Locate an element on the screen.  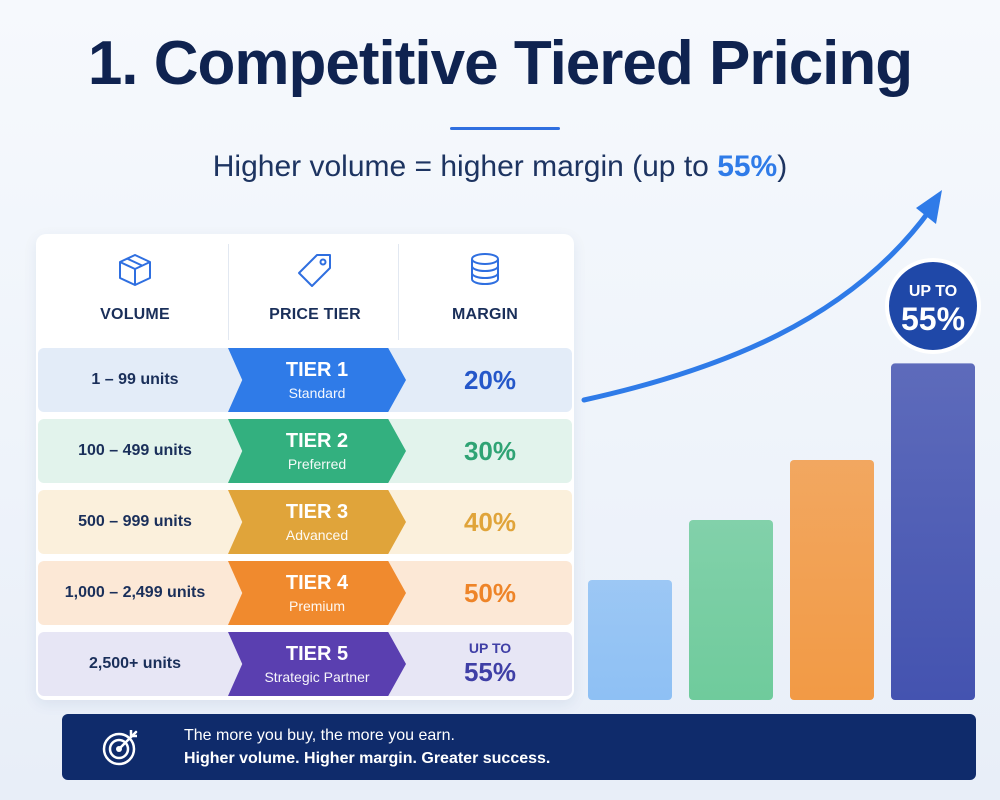
trend-arrow is located at coordinates (757, 305).